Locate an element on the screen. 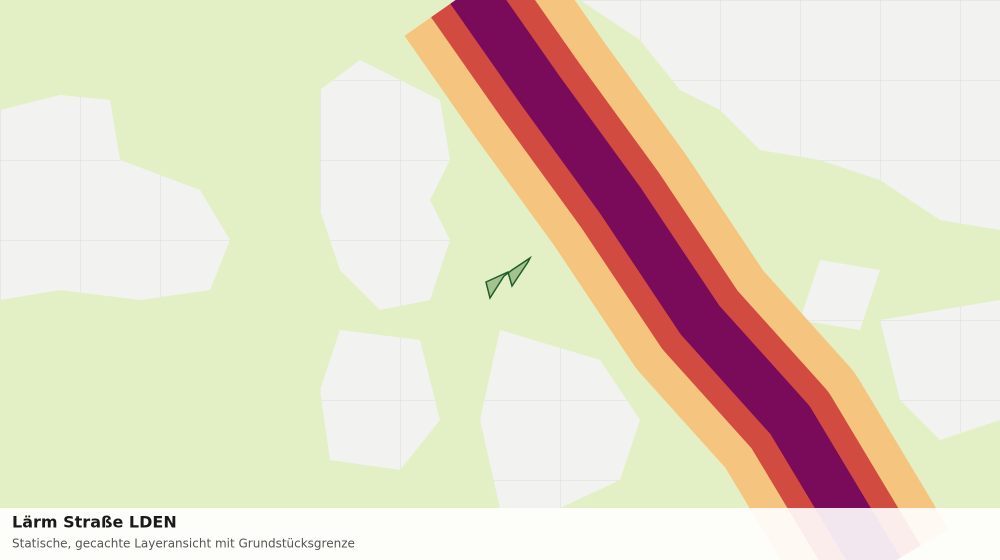  parcel-boundary is located at coordinates (508, 277).